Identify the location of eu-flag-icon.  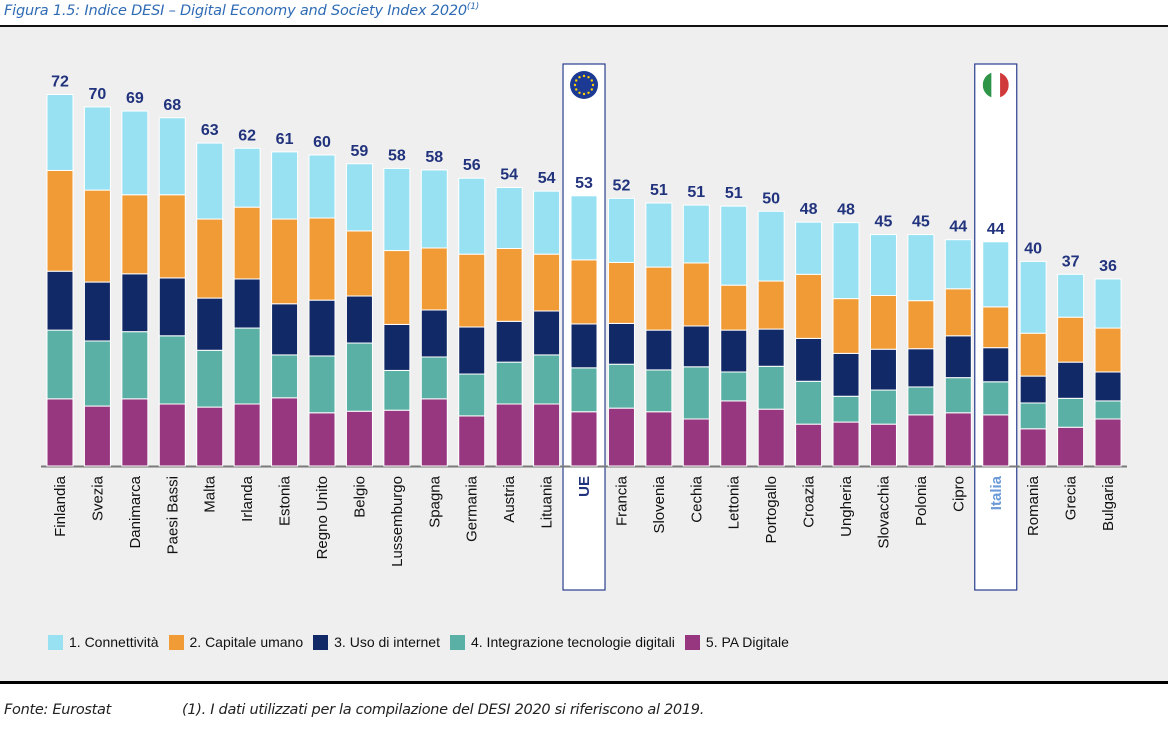
(584, 85).